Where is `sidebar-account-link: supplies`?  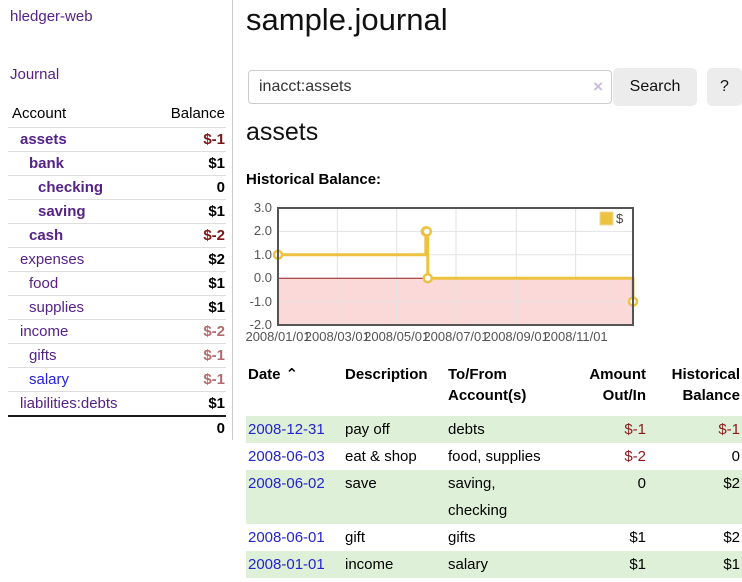
sidebar-account-link: supplies is located at coordinates (57, 307).